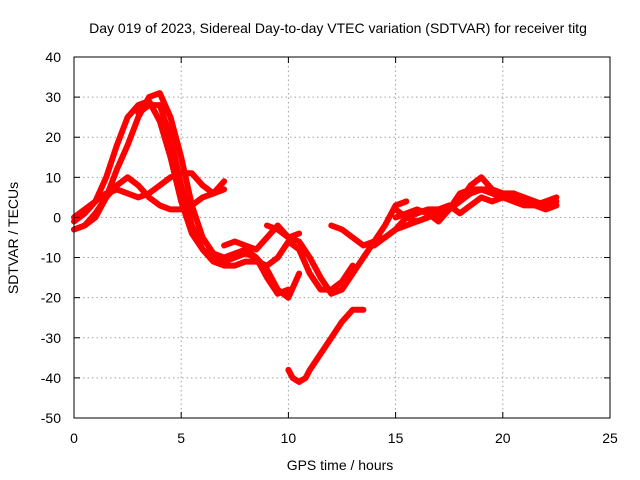 The height and width of the screenshot is (480, 640). What do you see at coordinates (51, 298) in the screenshot?
I see `y-tick-label: -20` at bounding box center [51, 298].